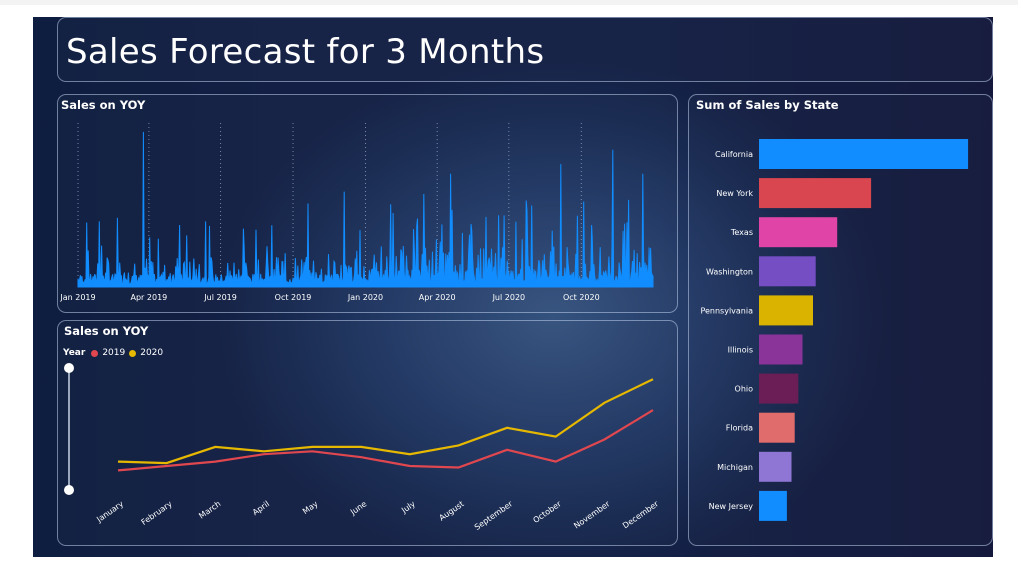 The height and width of the screenshot is (577, 1018). What do you see at coordinates (777, 427) in the screenshot?
I see `bar-florida` at bounding box center [777, 427].